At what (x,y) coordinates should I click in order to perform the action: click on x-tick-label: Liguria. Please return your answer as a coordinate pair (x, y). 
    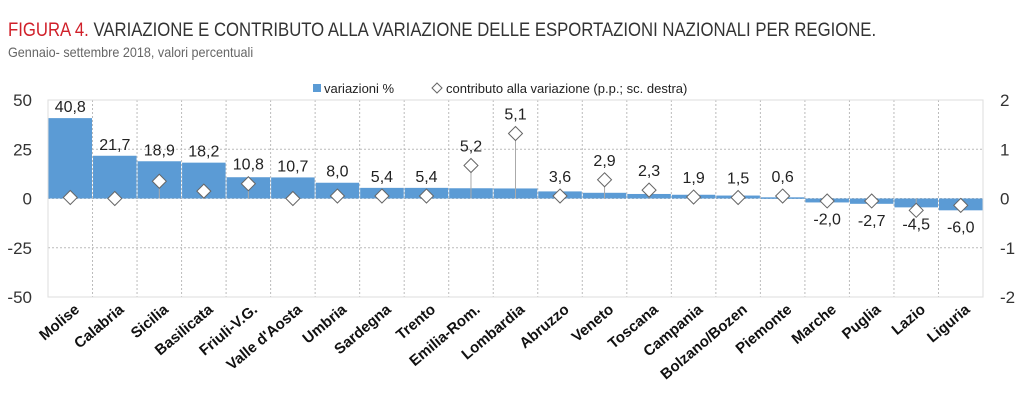
    Looking at the image, I should click on (949, 324).